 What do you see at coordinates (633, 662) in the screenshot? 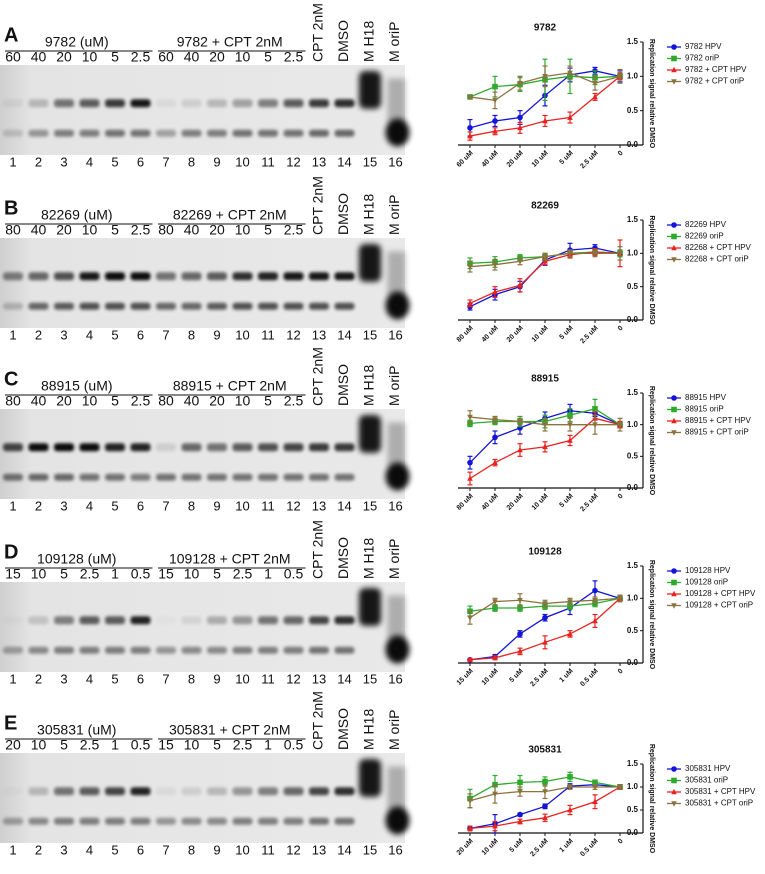
I see `y-tick-label: 0.0` at bounding box center [633, 662].